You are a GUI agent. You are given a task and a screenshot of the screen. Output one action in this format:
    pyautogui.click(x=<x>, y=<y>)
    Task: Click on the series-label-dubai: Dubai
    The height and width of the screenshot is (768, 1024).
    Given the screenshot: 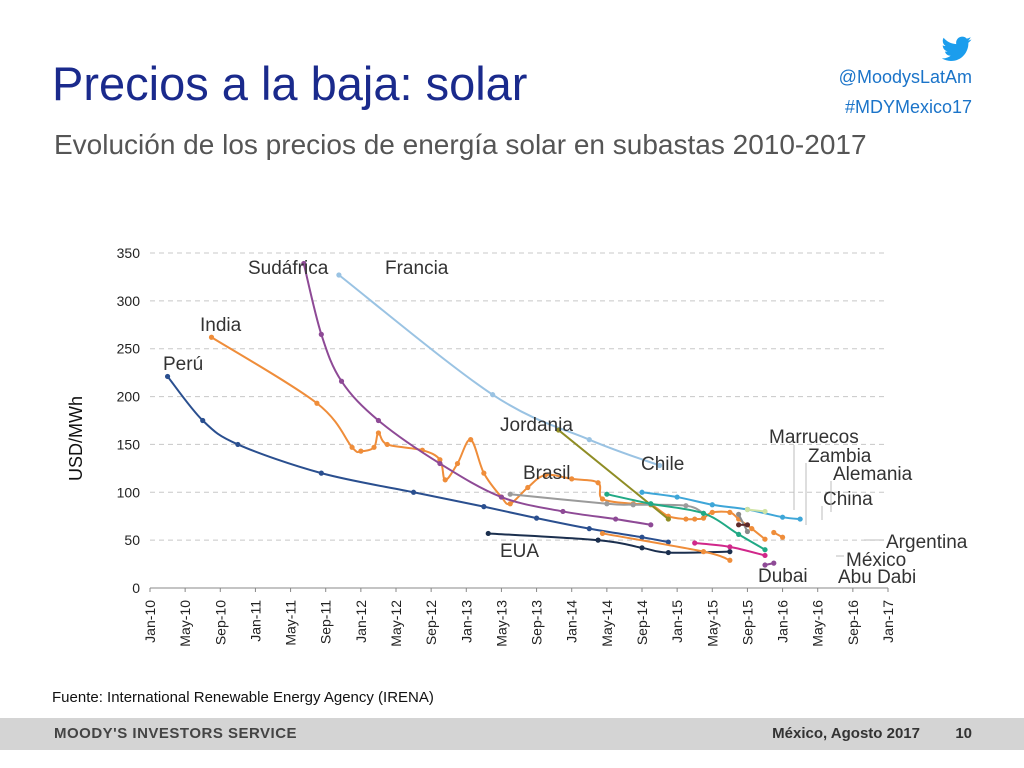 What is the action you would take?
    pyautogui.click(x=783, y=576)
    